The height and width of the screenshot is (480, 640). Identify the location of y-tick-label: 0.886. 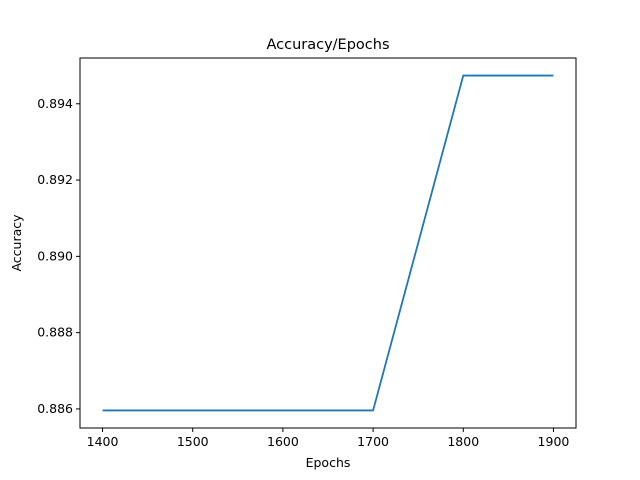
(55, 408).